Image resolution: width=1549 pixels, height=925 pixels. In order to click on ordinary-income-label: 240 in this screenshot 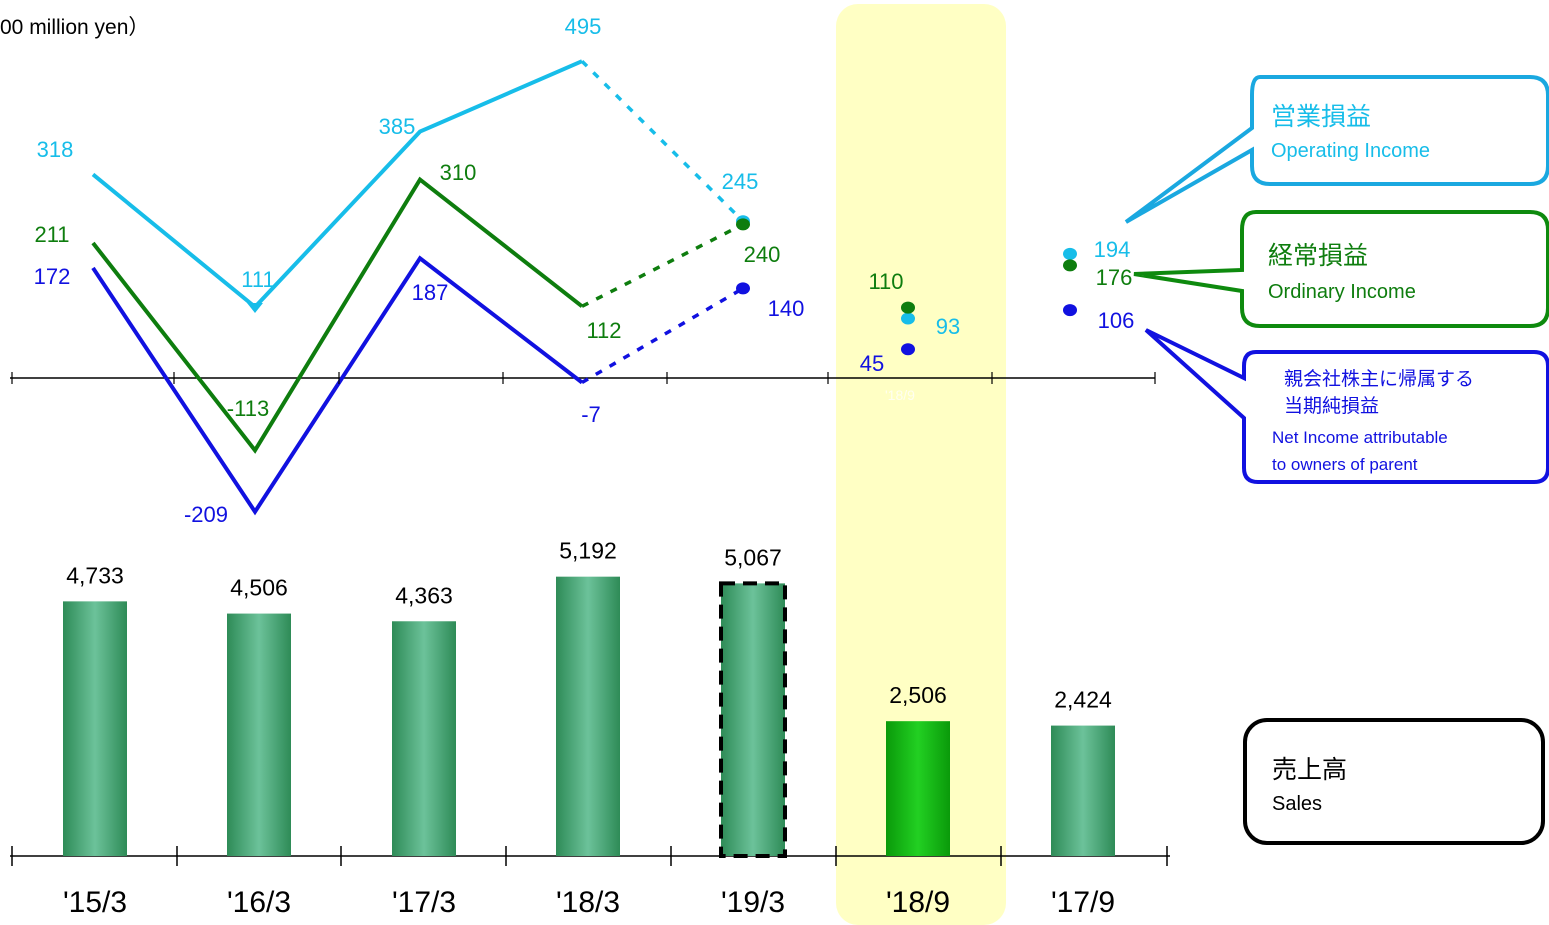, I will do `click(762, 254)`.